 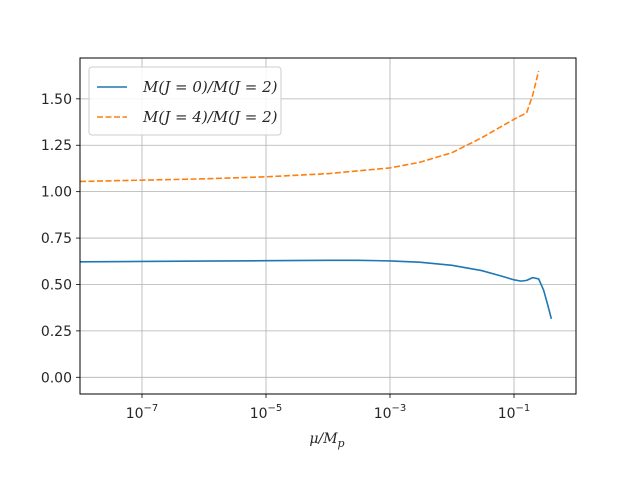 I want to click on y-axis: 0.00 0.25 0.50 0.75 1.00 1.25 1.50, so click(x=60, y=239).